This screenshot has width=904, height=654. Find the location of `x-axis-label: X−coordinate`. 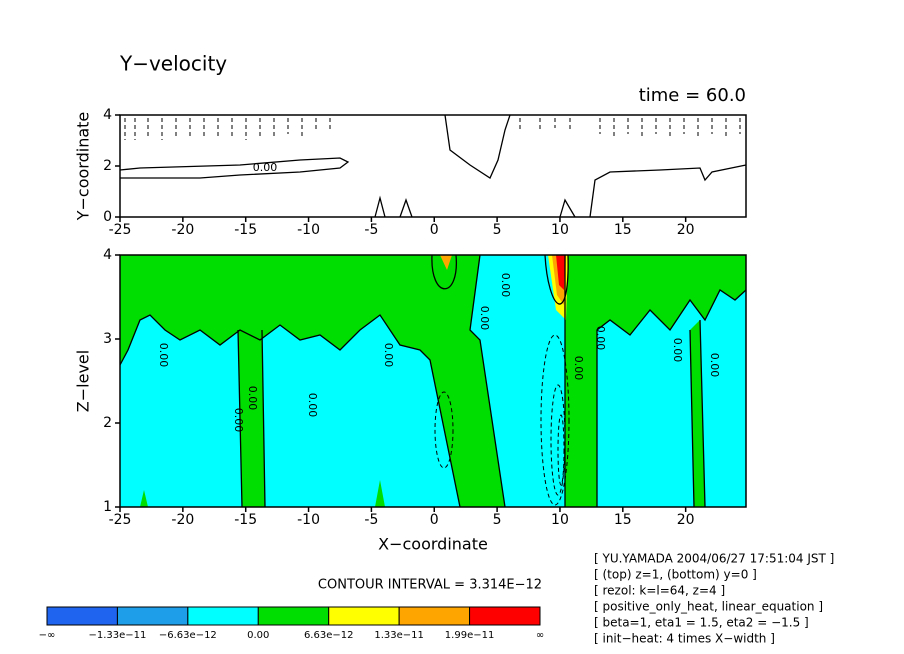

x-axis-label: X−coordinate is located at coordinates (433, 544).